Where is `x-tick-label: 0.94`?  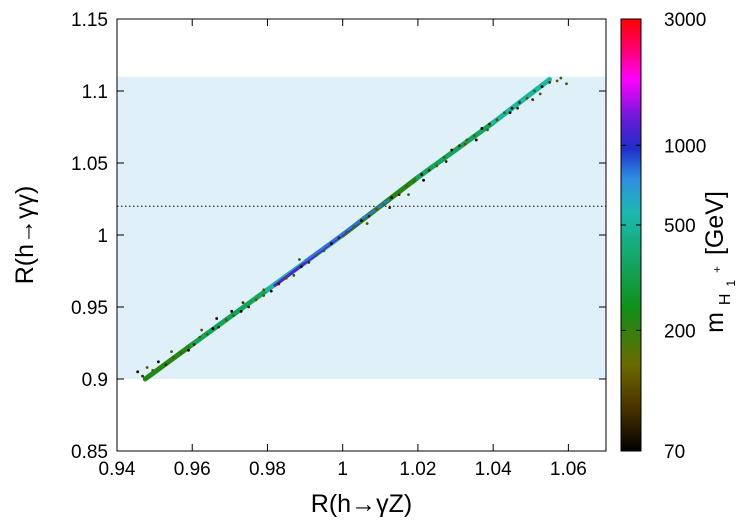 x-tick-label: 0.94 is located at coordinates (117, 469).